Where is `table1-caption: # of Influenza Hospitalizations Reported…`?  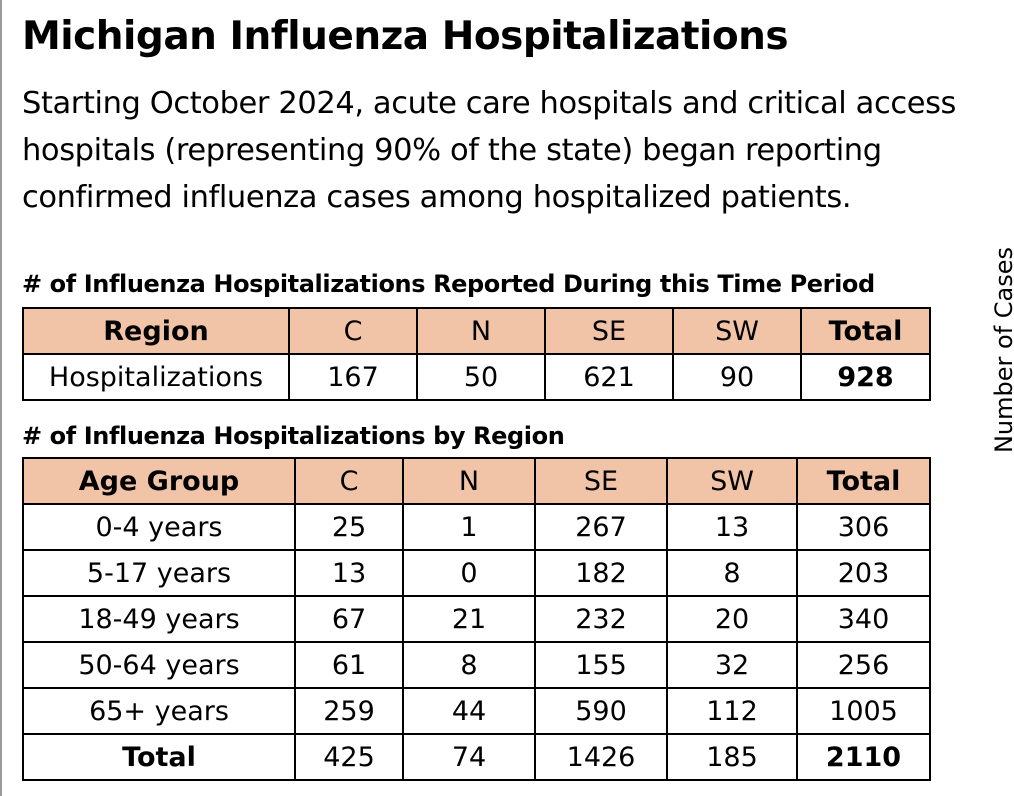 table1-caption: # of Influenza Hospitalizations Reported… is located at coordinates (448, 284).